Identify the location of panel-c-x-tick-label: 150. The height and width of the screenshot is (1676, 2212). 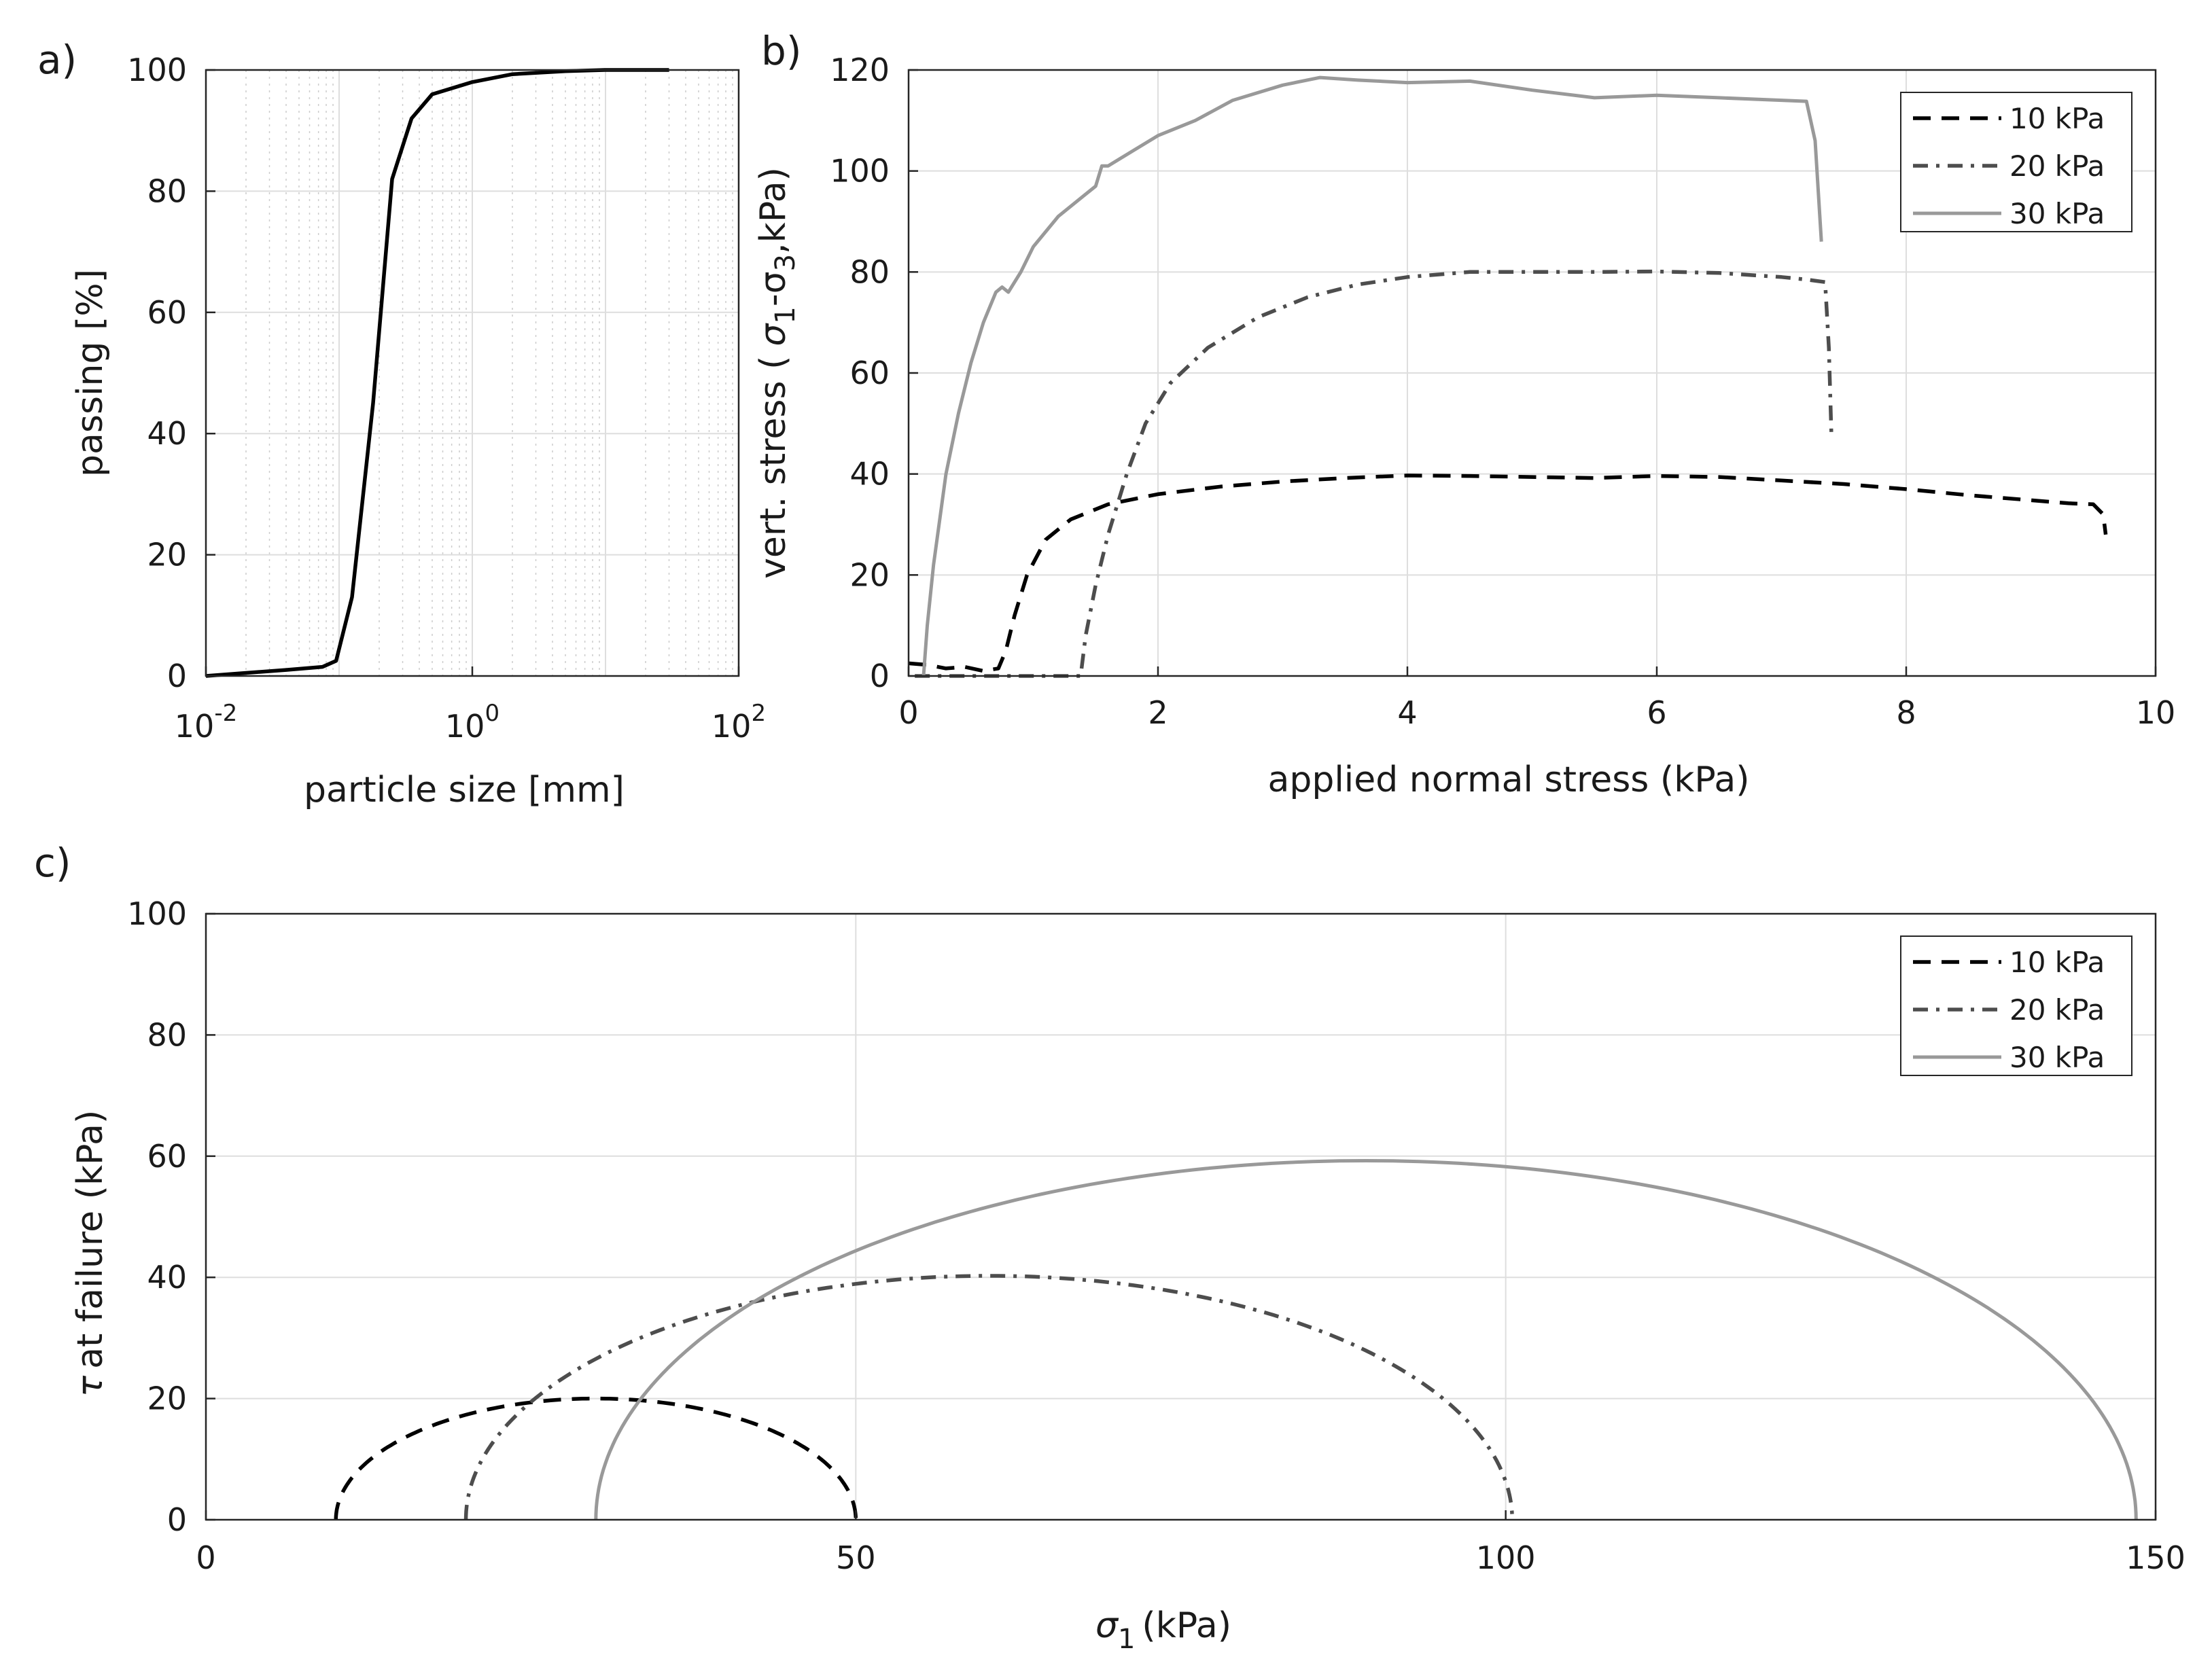
(2155, 1557).